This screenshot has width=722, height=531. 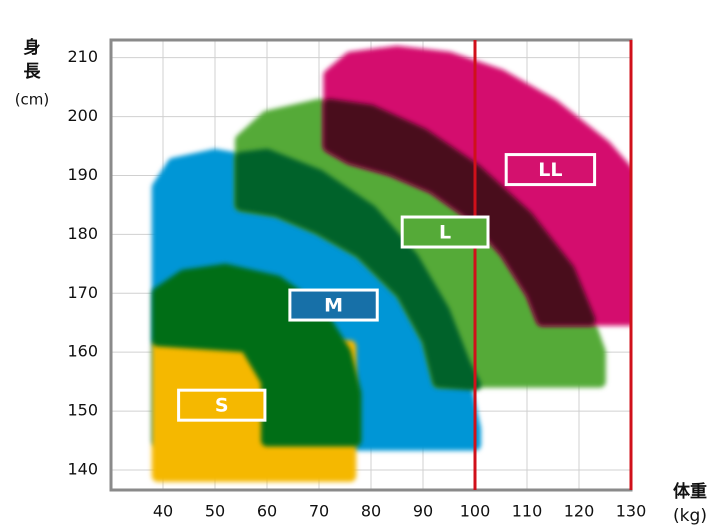 What do you see at coordinates (579, 511) in the screenshot?
I see `x-tick-label: 120` at bounding box center [579, 511].